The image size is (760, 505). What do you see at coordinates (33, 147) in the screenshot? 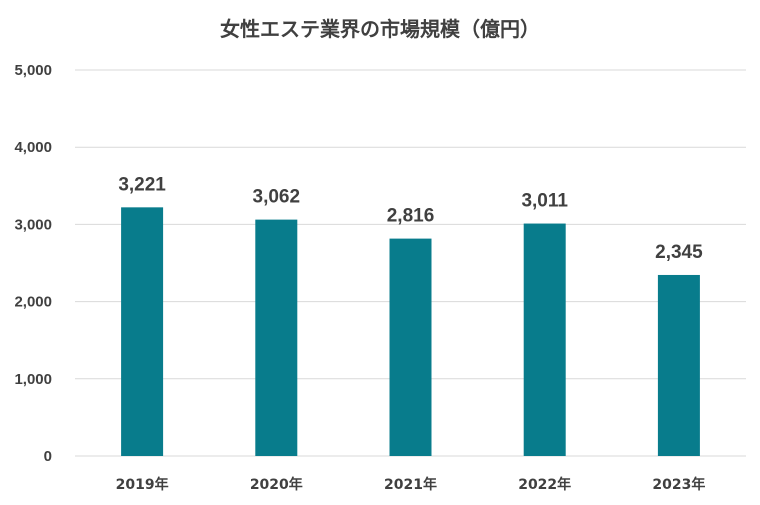
I see `y-tick-label: 4,000` at bounding box center [33, 147].